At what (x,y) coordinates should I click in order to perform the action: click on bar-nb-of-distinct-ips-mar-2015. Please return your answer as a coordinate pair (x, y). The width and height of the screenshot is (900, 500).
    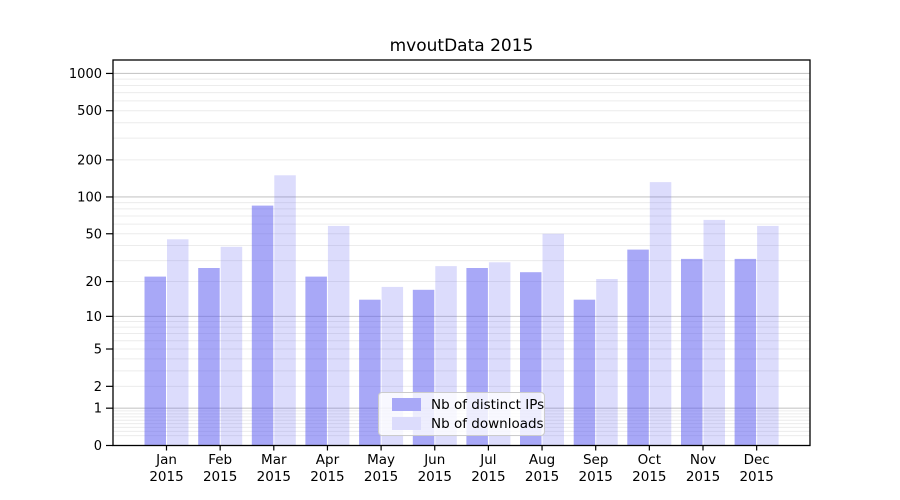
    Looking at the image, I should click on (262, 325).